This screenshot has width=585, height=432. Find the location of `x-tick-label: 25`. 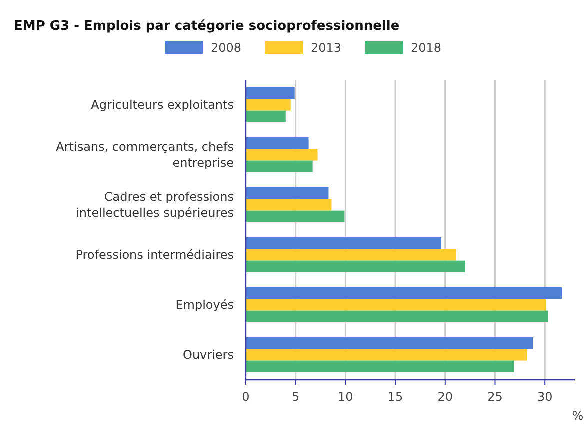

x-tick-label: 25 is located at coordinates (495, 397).